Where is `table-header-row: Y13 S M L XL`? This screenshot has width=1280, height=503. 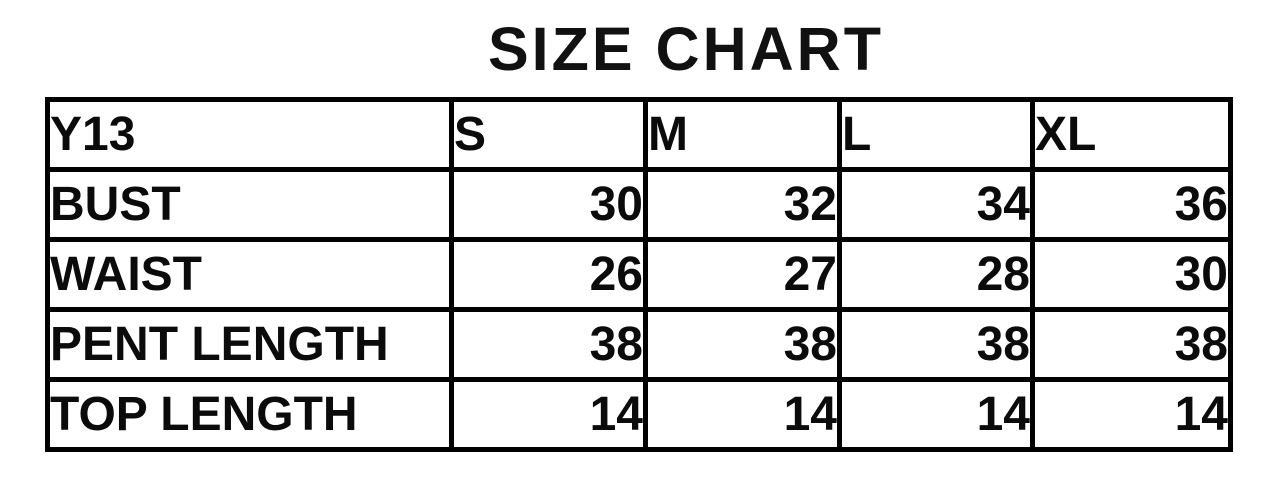
table-header-row: Y13 S M L XL is located at coordinates (639, 134).